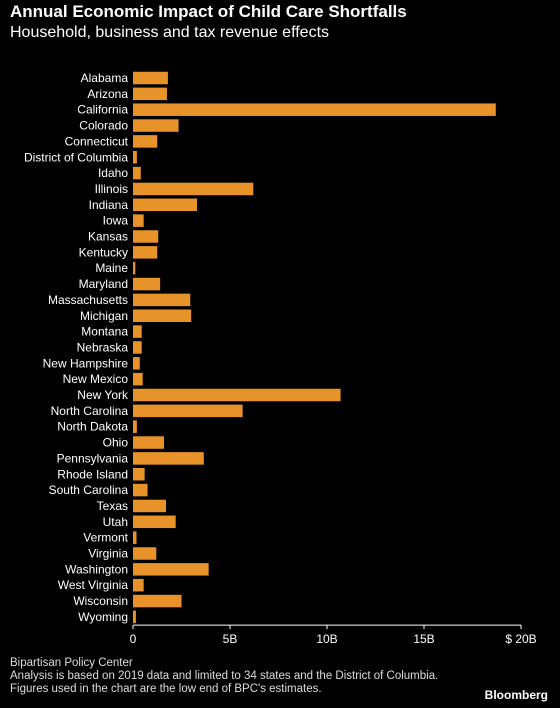 Image resolution: width=560 pixels, height=708 pixels. I want to click on bar-new-mexico, so click(138, 379).